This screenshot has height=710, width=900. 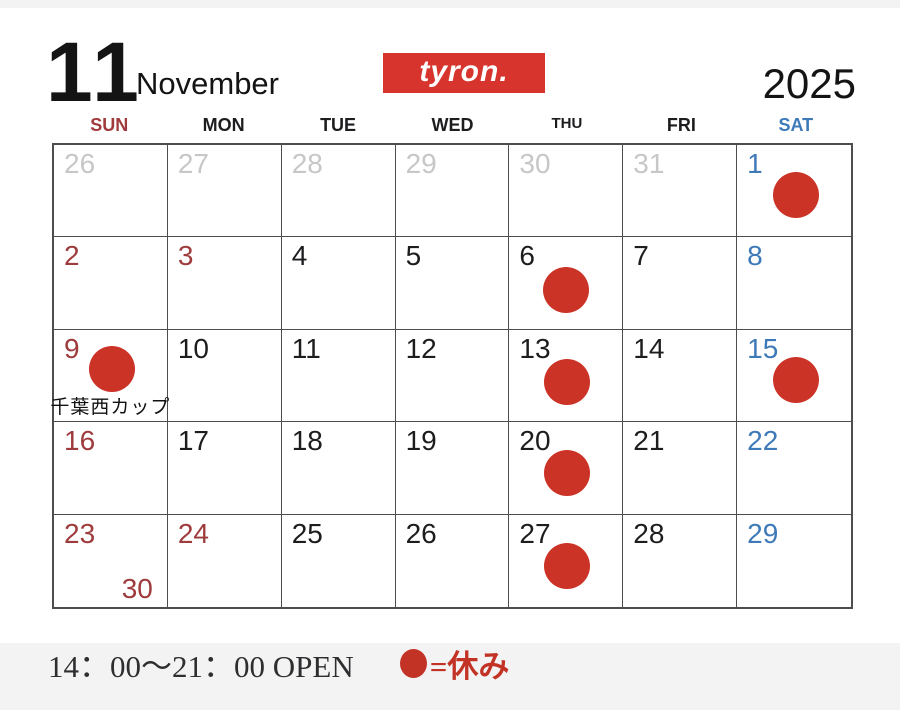 I want to click on day-number: 31, so click(x=649, y=163).